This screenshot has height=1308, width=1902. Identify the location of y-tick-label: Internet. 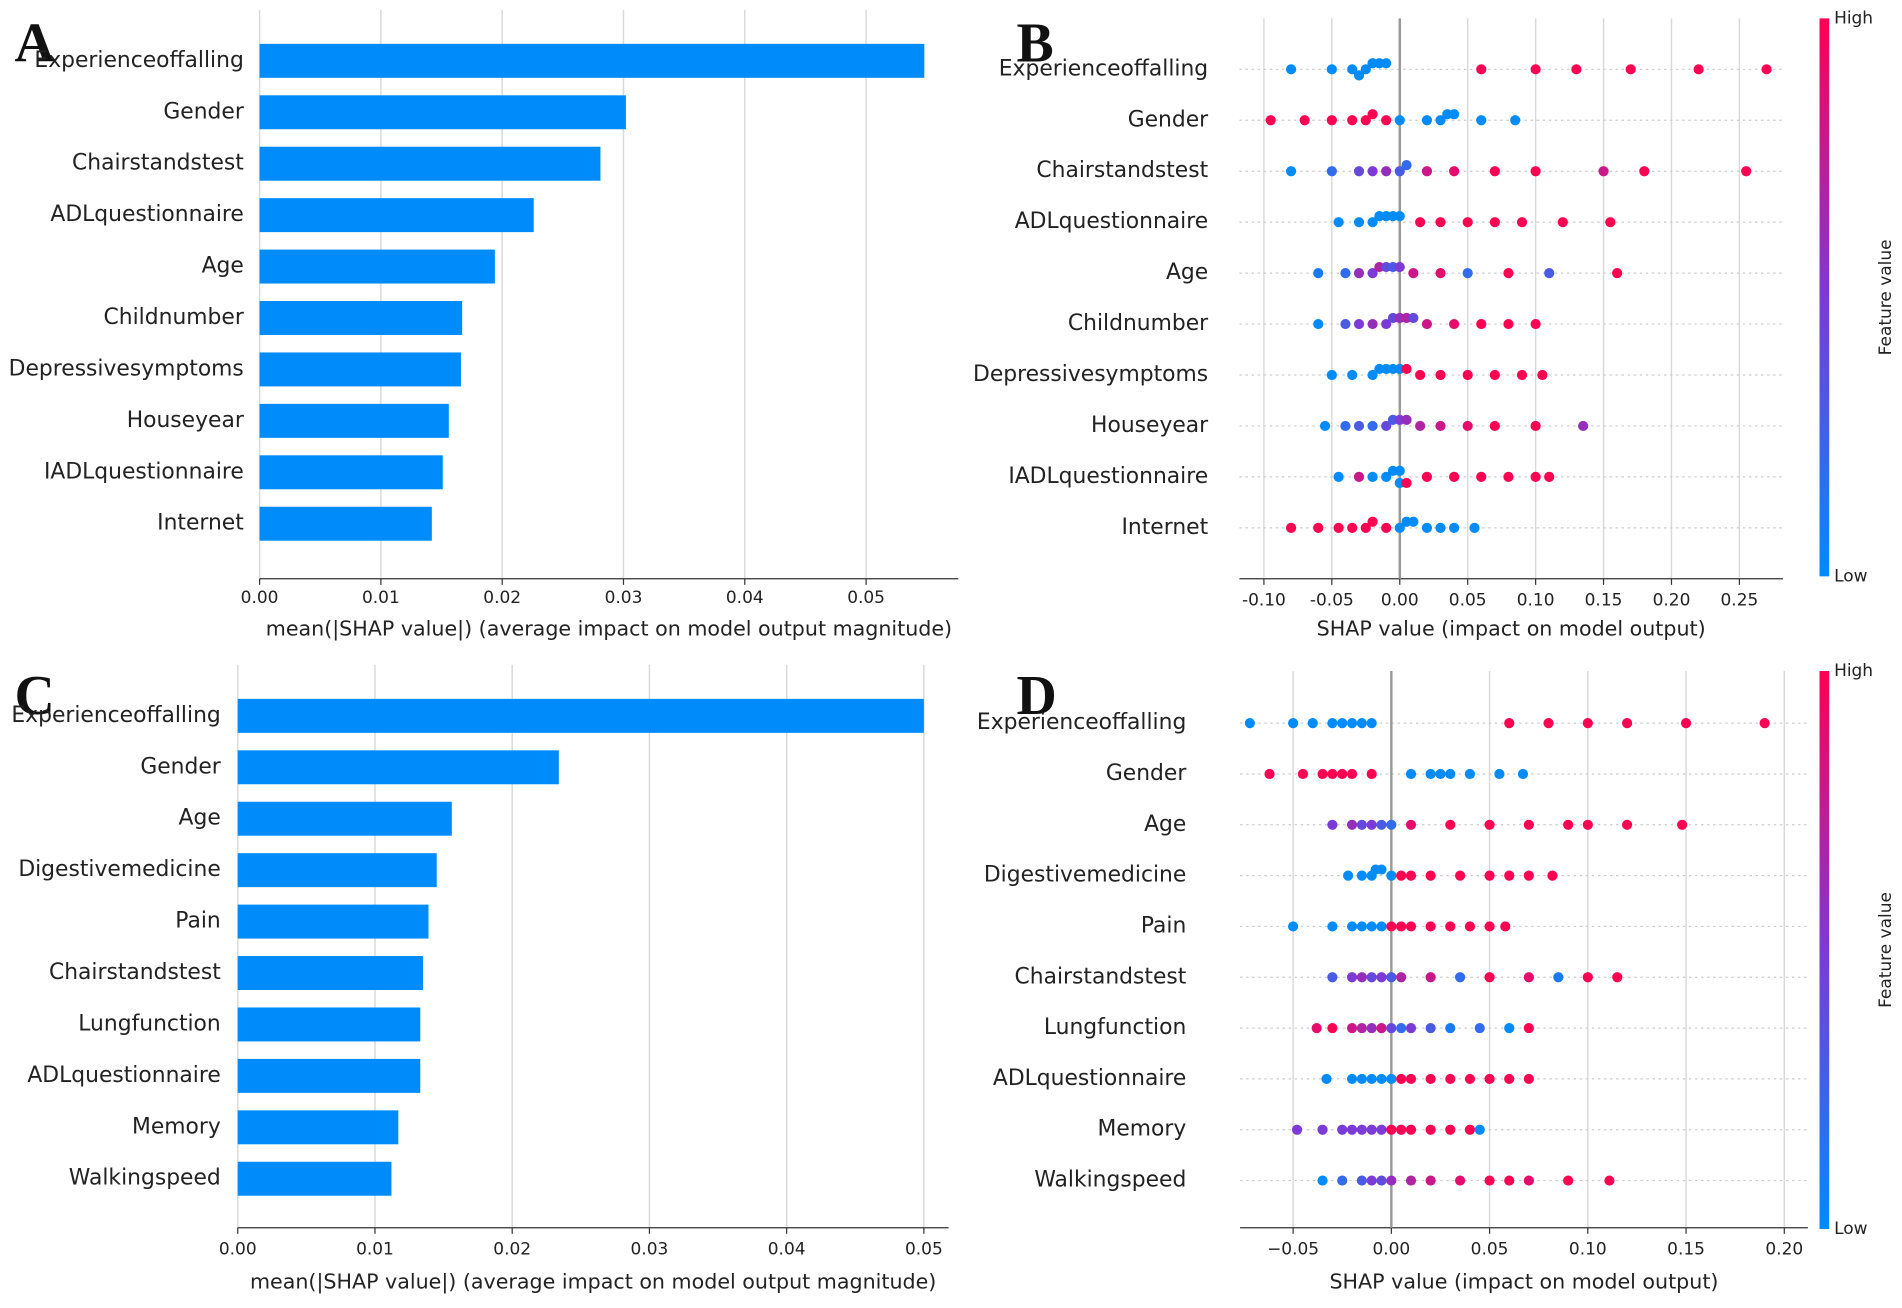
(200, 523).